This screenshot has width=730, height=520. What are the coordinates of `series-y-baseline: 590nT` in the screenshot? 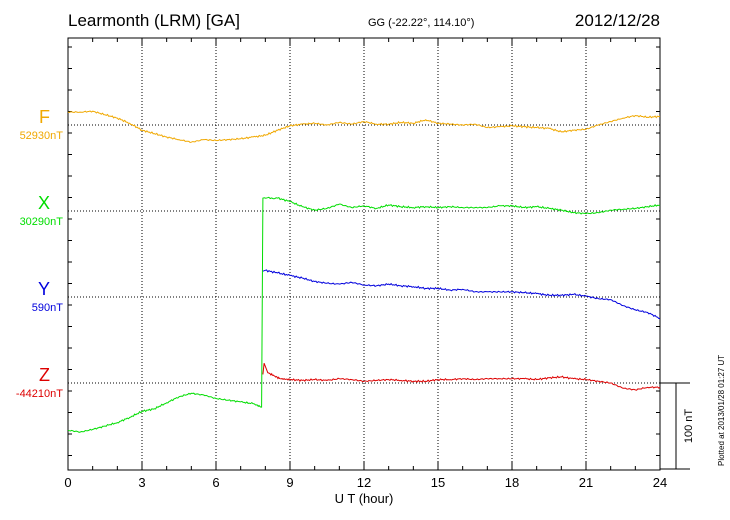 It's located at (47, 308).